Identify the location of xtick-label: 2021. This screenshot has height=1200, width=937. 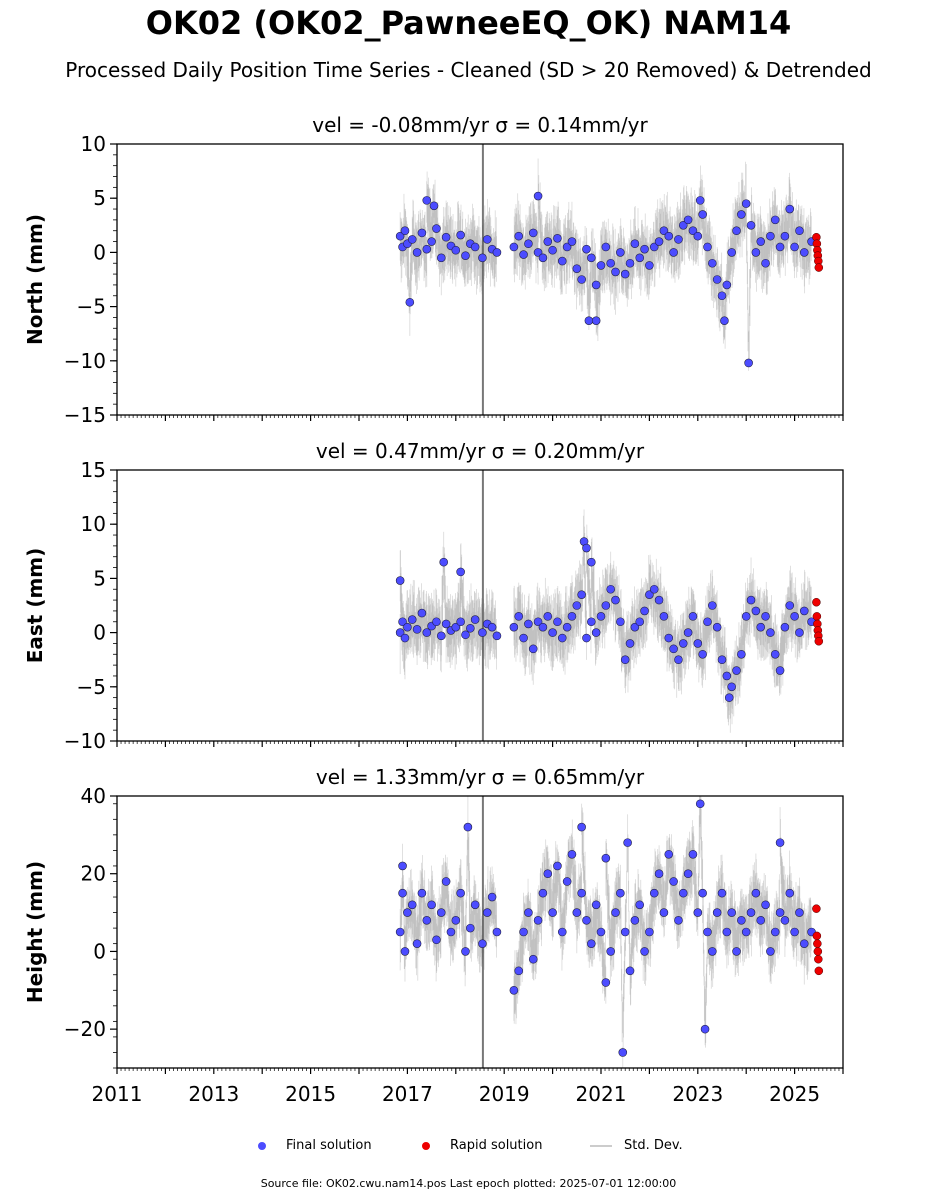
(601, 1094).